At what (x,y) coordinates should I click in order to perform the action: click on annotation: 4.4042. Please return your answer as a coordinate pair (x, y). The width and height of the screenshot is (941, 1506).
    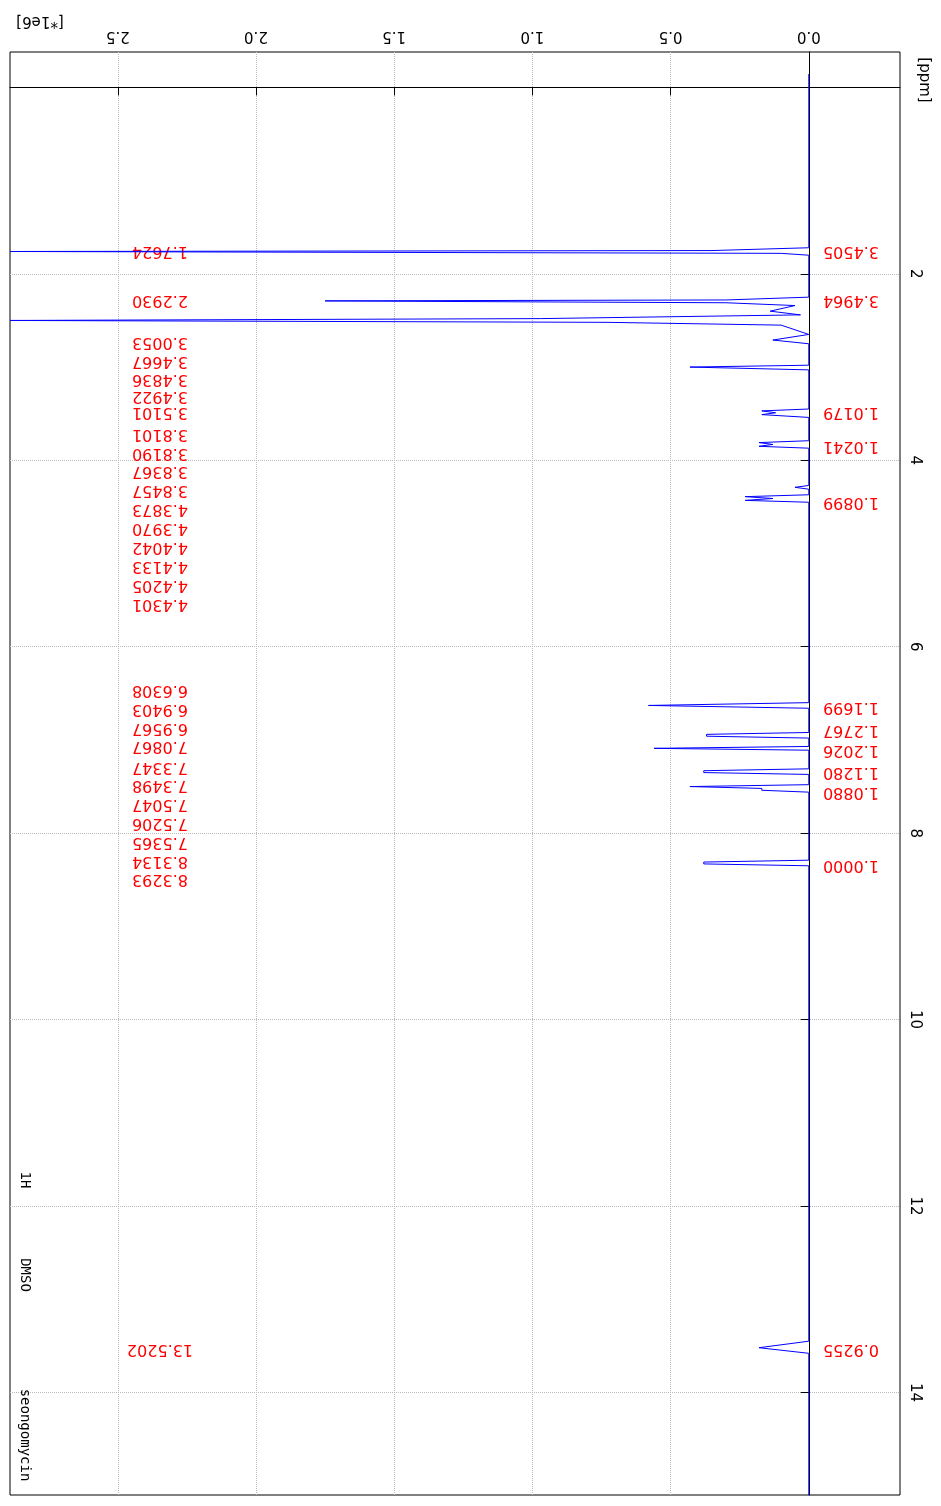
    Looking at the image, I should click on (160, 548).